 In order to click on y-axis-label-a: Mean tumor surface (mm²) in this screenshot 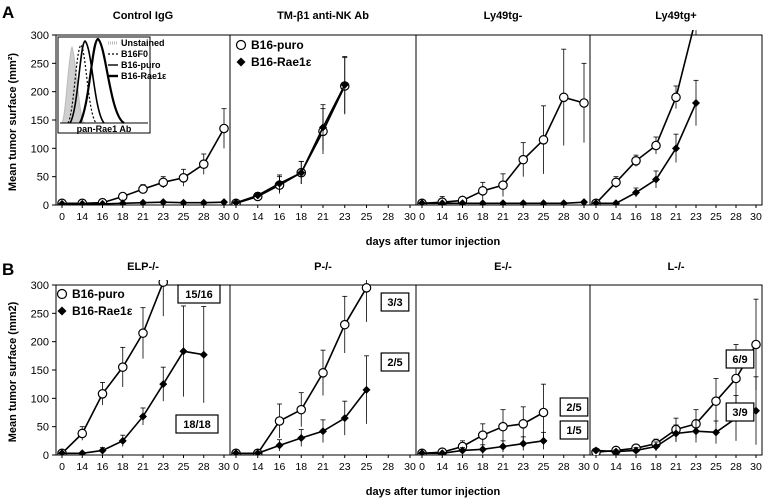, I will do `click(13, 122)`.